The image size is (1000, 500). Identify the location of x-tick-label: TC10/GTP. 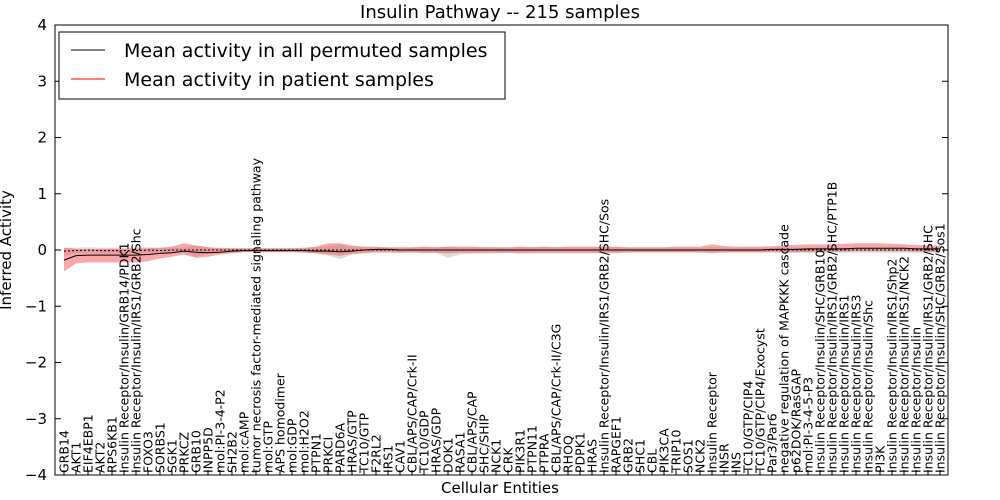
(364, 443).